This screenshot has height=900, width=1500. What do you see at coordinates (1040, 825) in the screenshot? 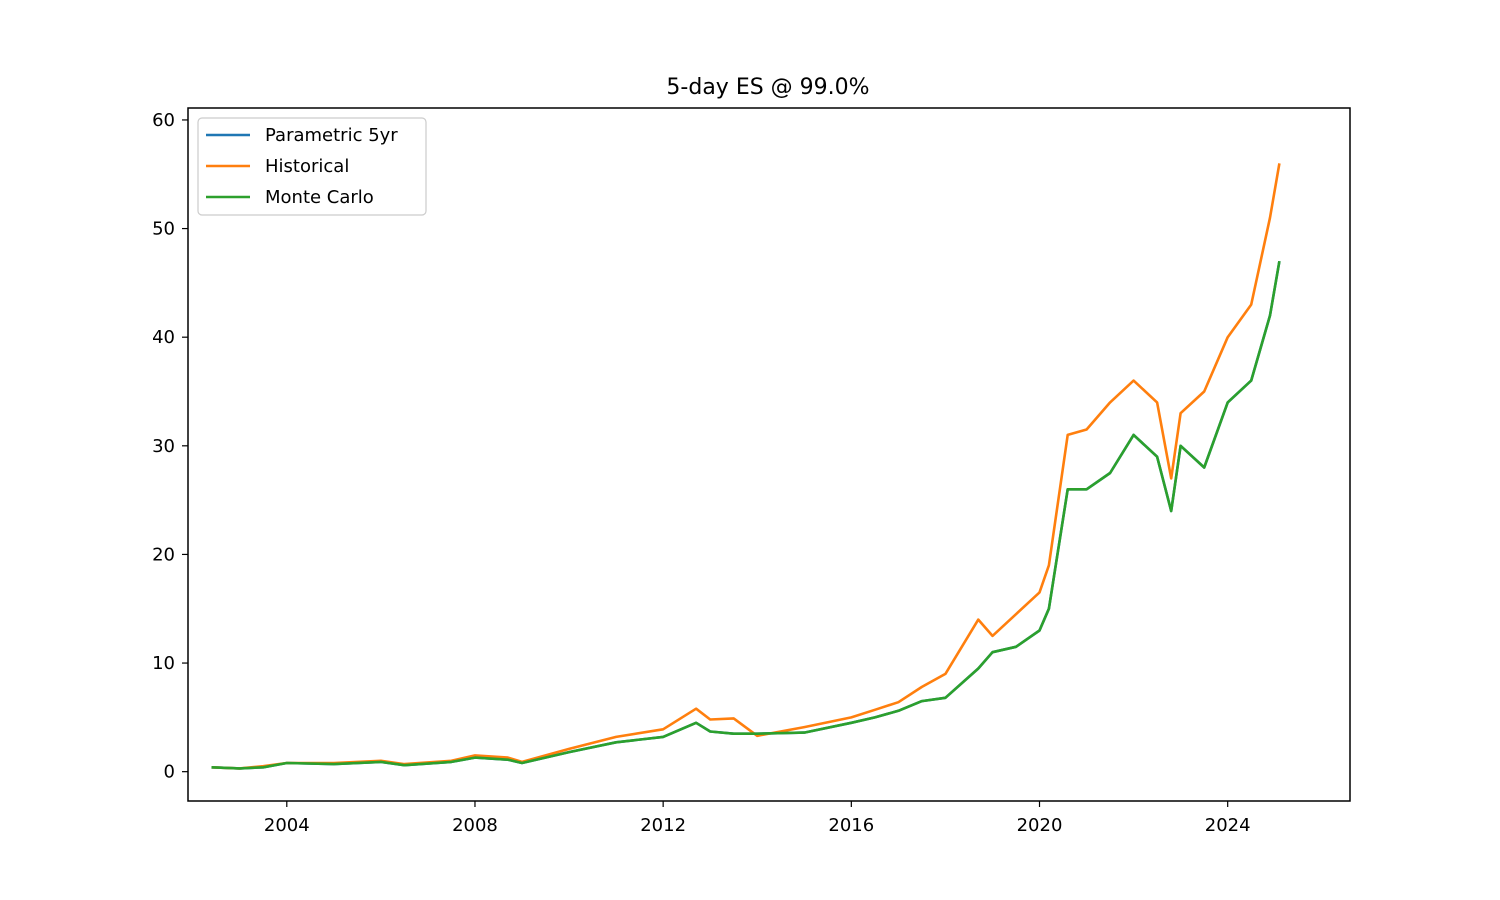
I see `x-tick-label: 2020` at bounding box center [1040, 825].